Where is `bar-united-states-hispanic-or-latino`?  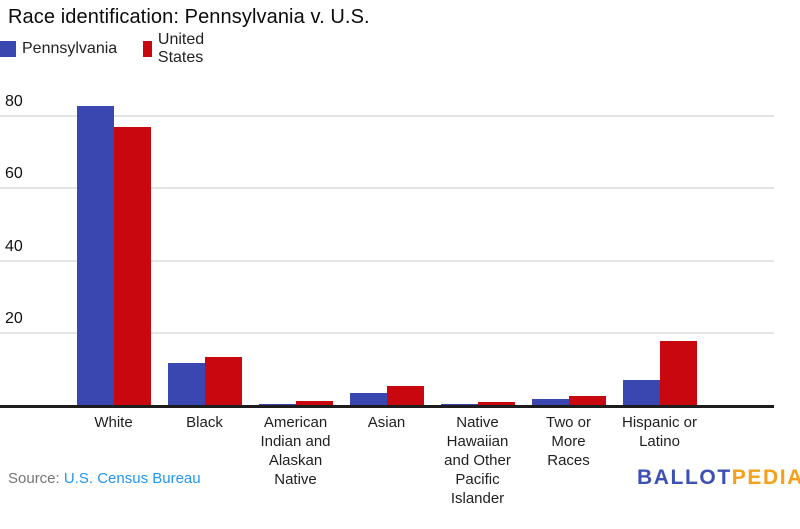
bar-united-states-hispanic-or-latino is located at coordinates (678, 373).